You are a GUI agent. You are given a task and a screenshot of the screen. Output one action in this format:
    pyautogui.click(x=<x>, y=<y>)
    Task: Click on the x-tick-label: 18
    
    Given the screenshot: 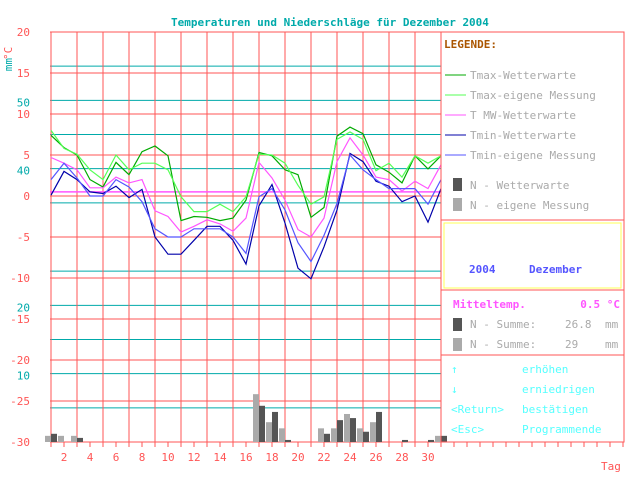 What is the action you would take?
    pyautogui.click(x=271, y=457)
    